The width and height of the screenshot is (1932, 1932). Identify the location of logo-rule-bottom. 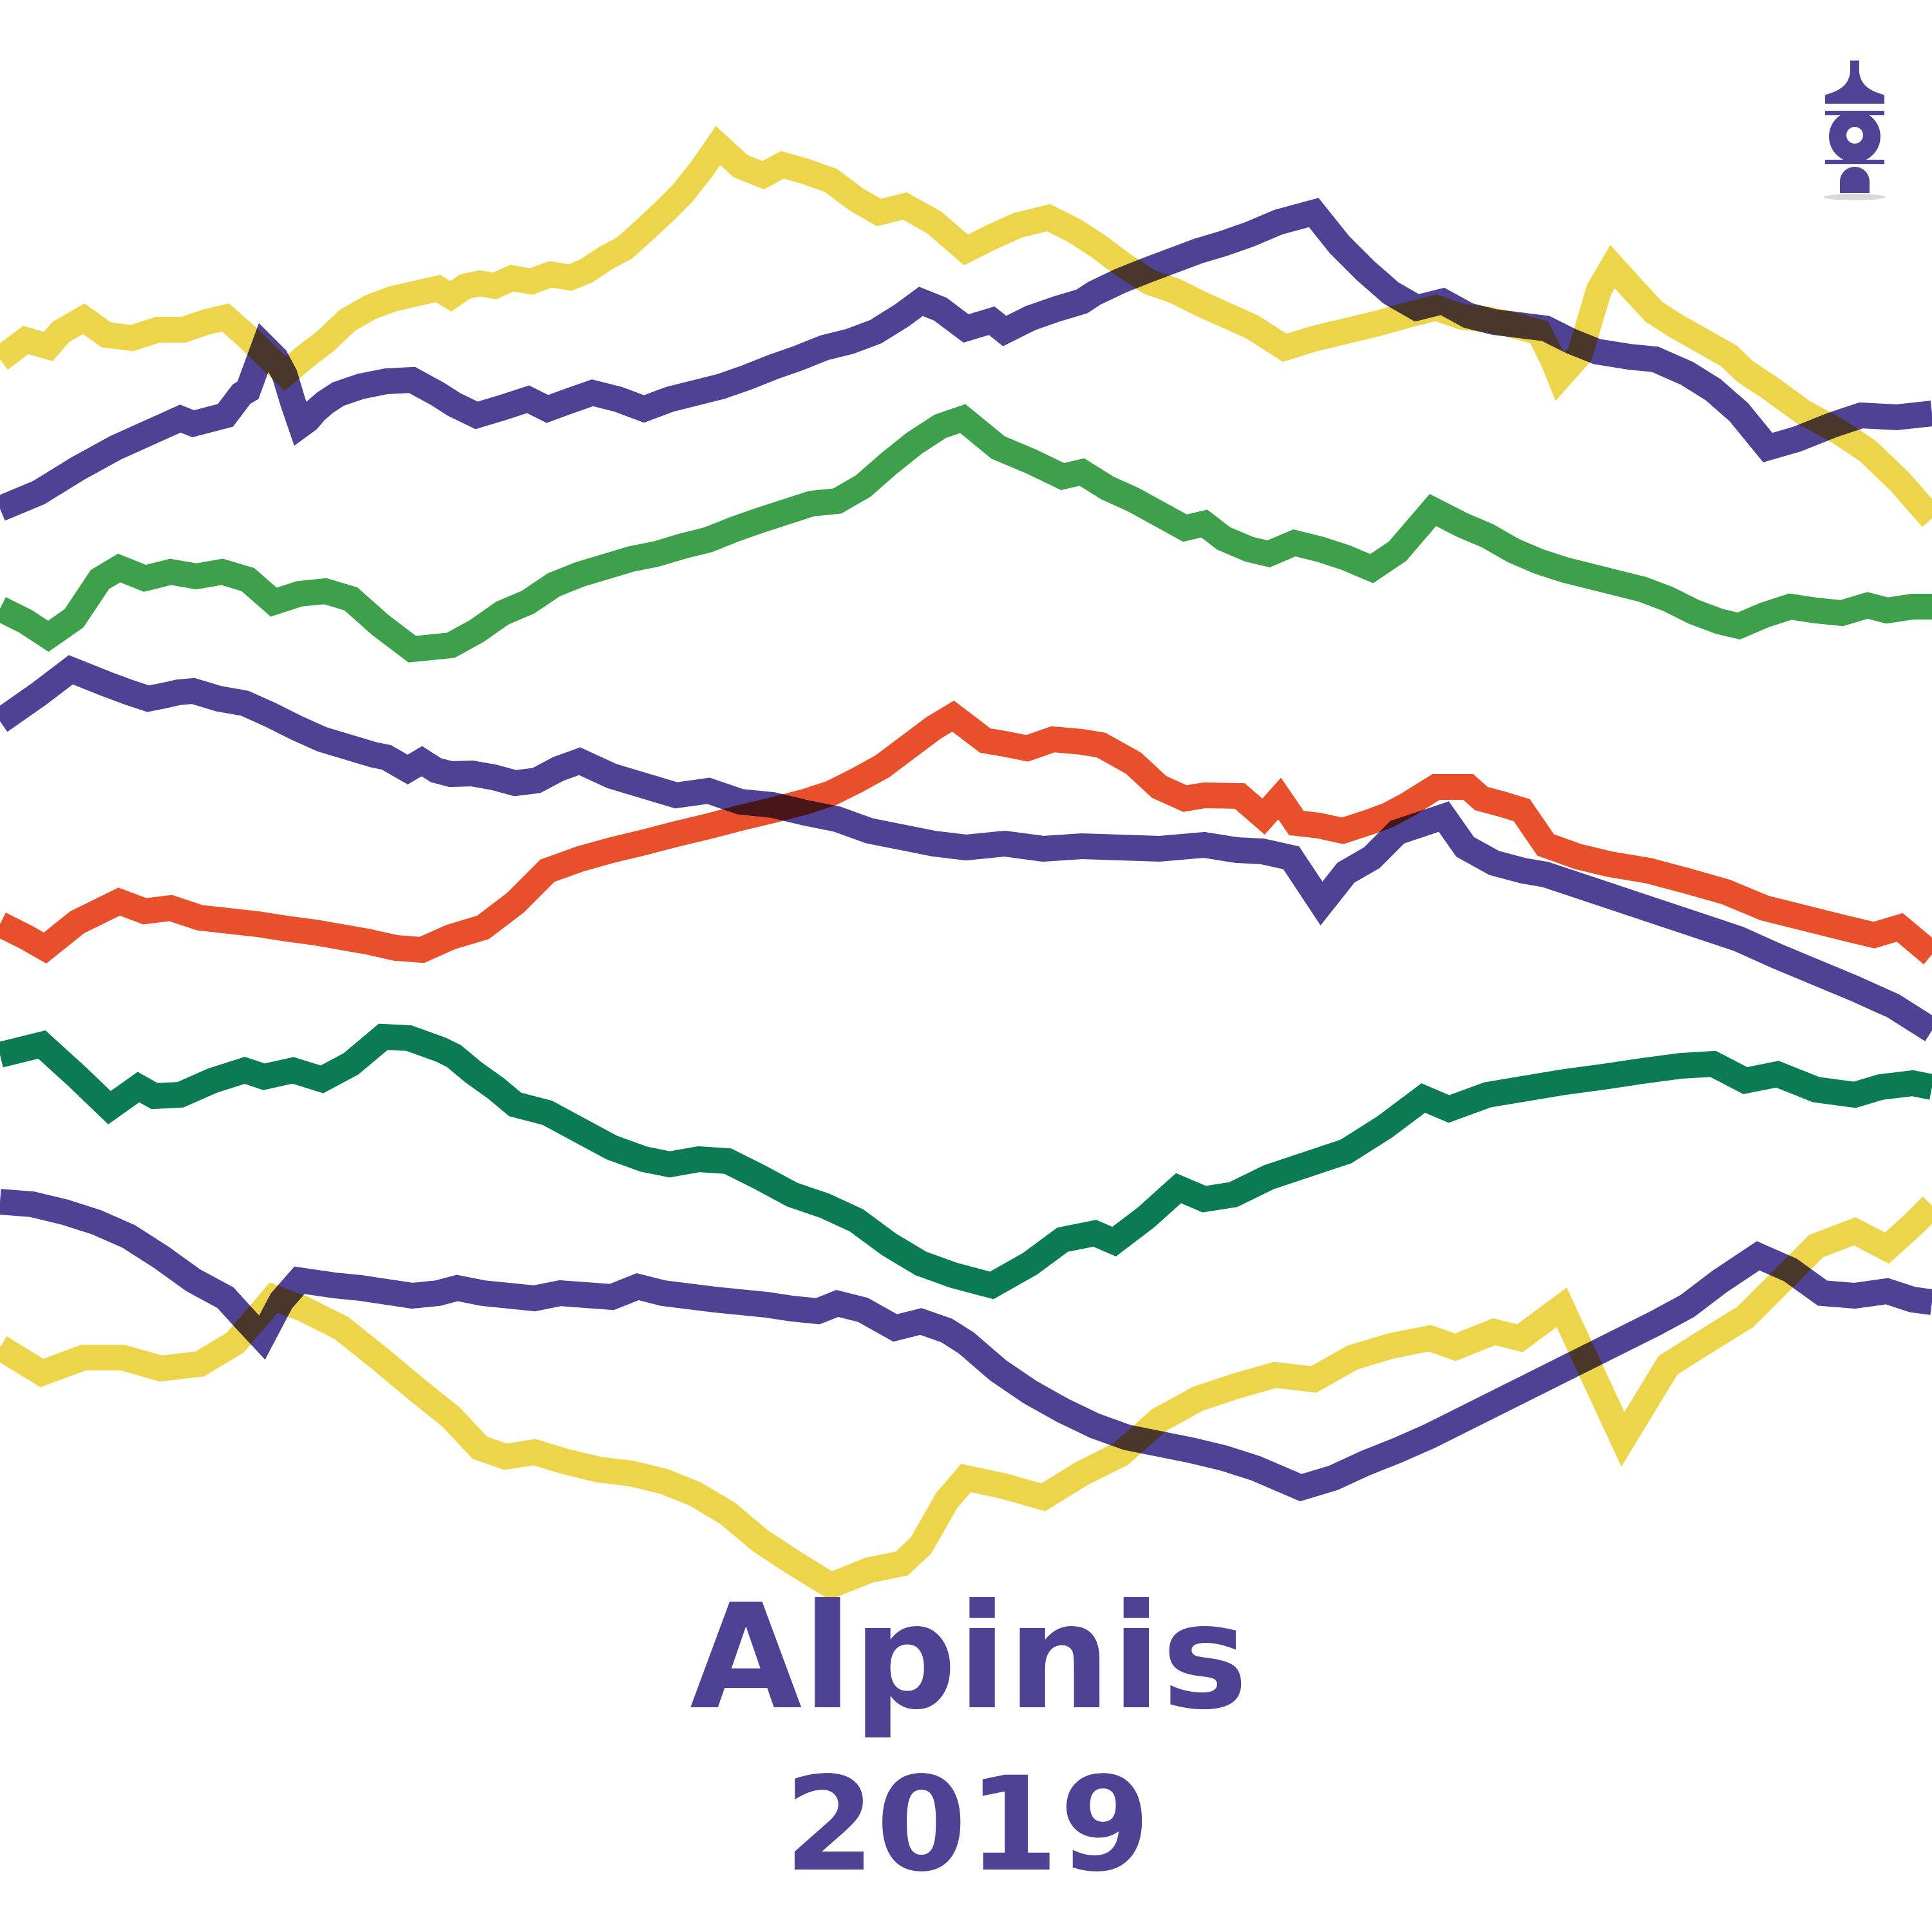
(1855, 162).